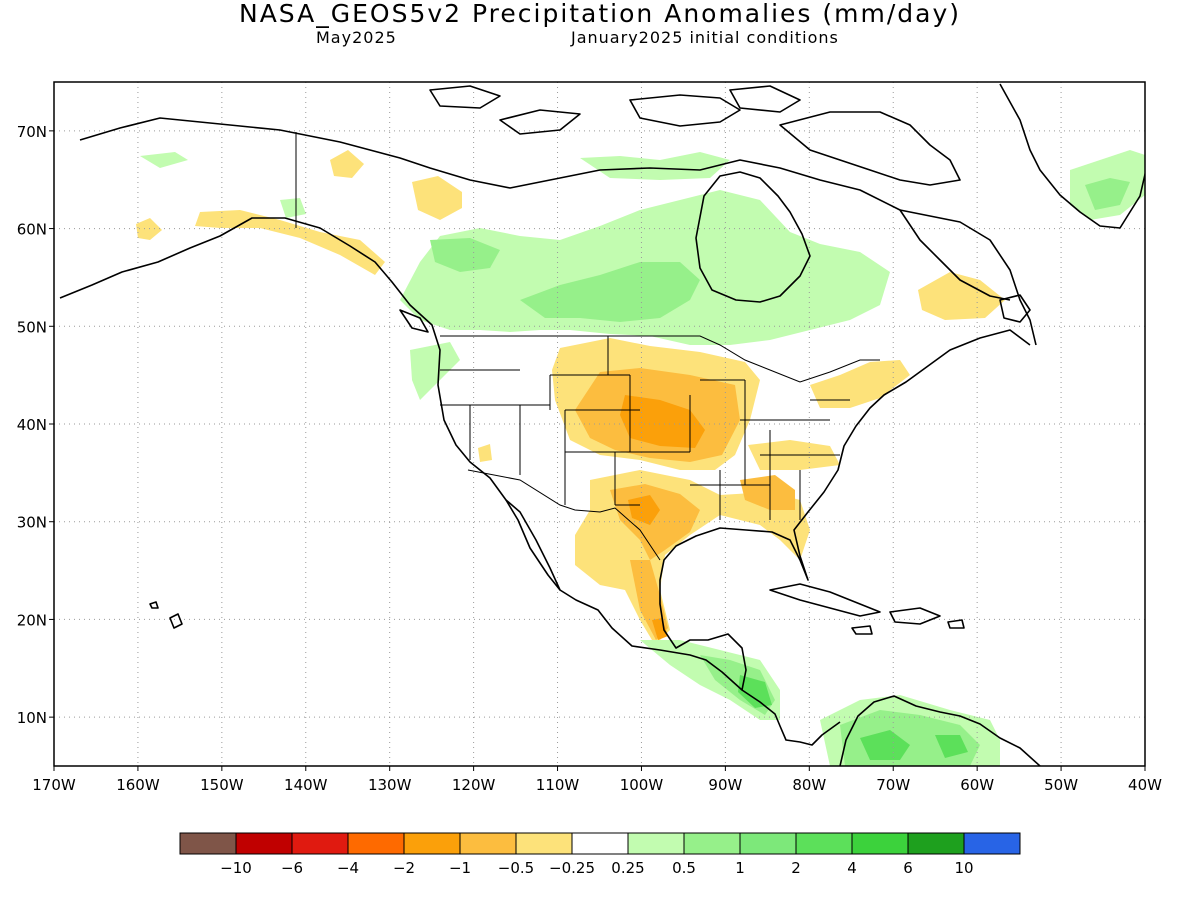 This screenshot has height=900, width=1200. Describe the element at coordinates (908, 868) in the screenshot. I see `legend-label: 6` at that location.